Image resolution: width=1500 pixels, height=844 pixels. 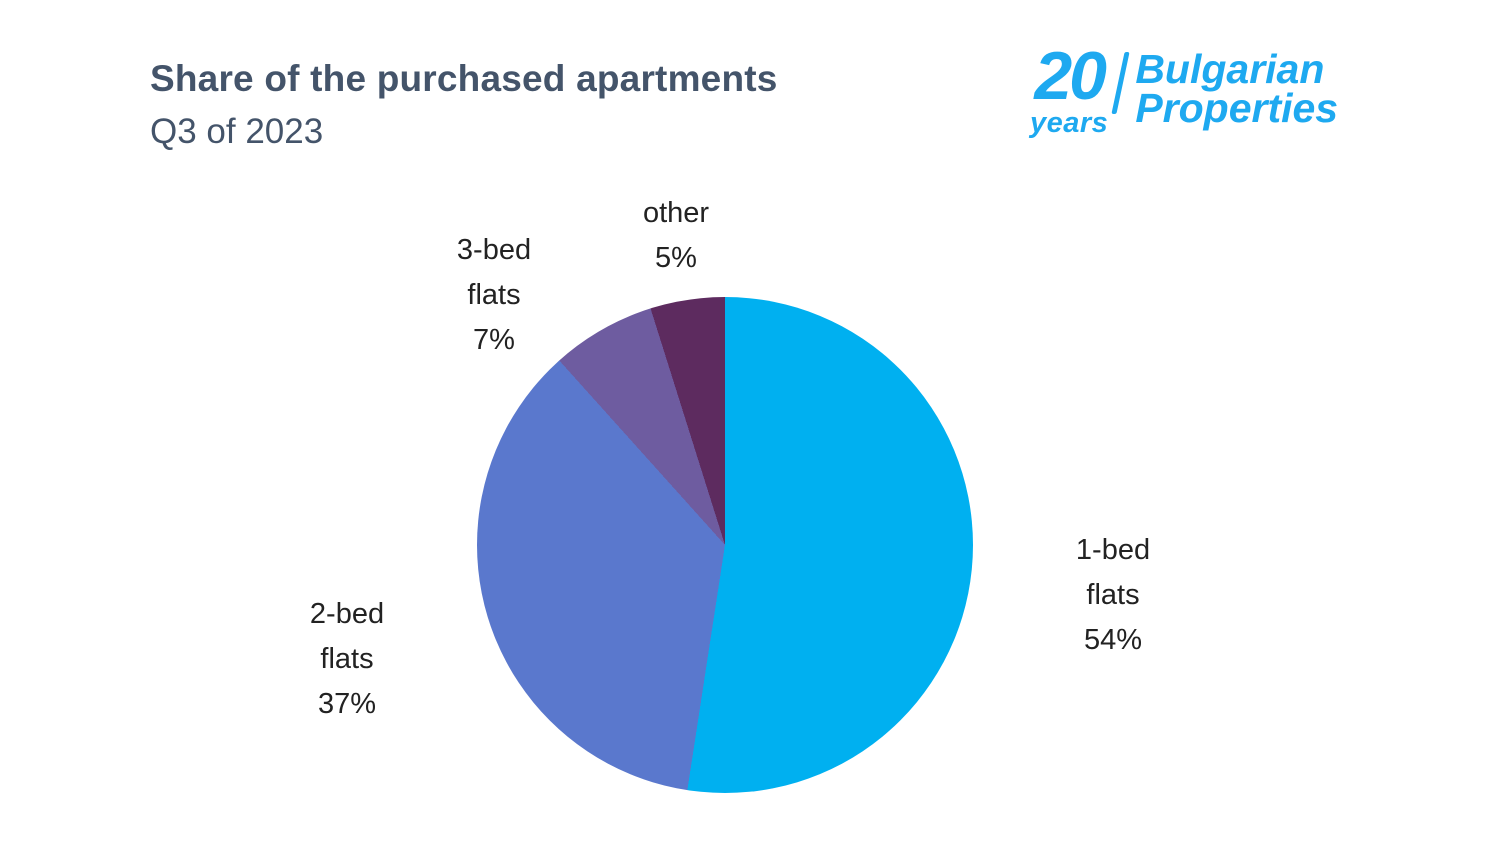 What do you see at coordinates (1230, 69) in the screenshot?
I see `logo-brand-line1: Bulgarian` at bounding box center [1230, 69].